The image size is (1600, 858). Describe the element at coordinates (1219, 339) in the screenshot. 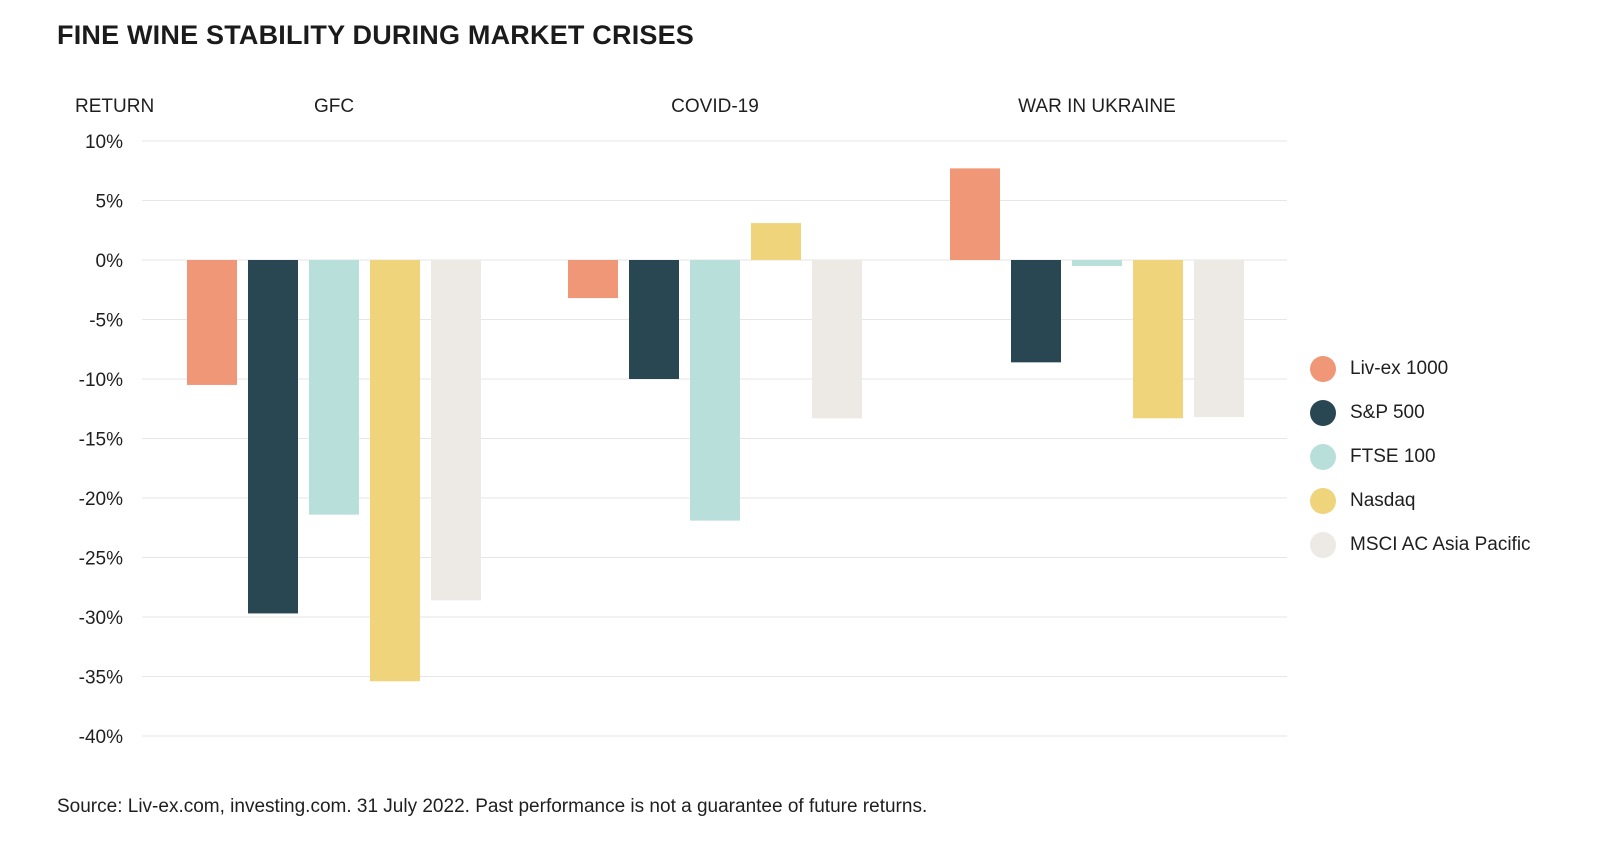

I see `bar-msci-ac-asia-pacific-war-in-ukraine` at that location.